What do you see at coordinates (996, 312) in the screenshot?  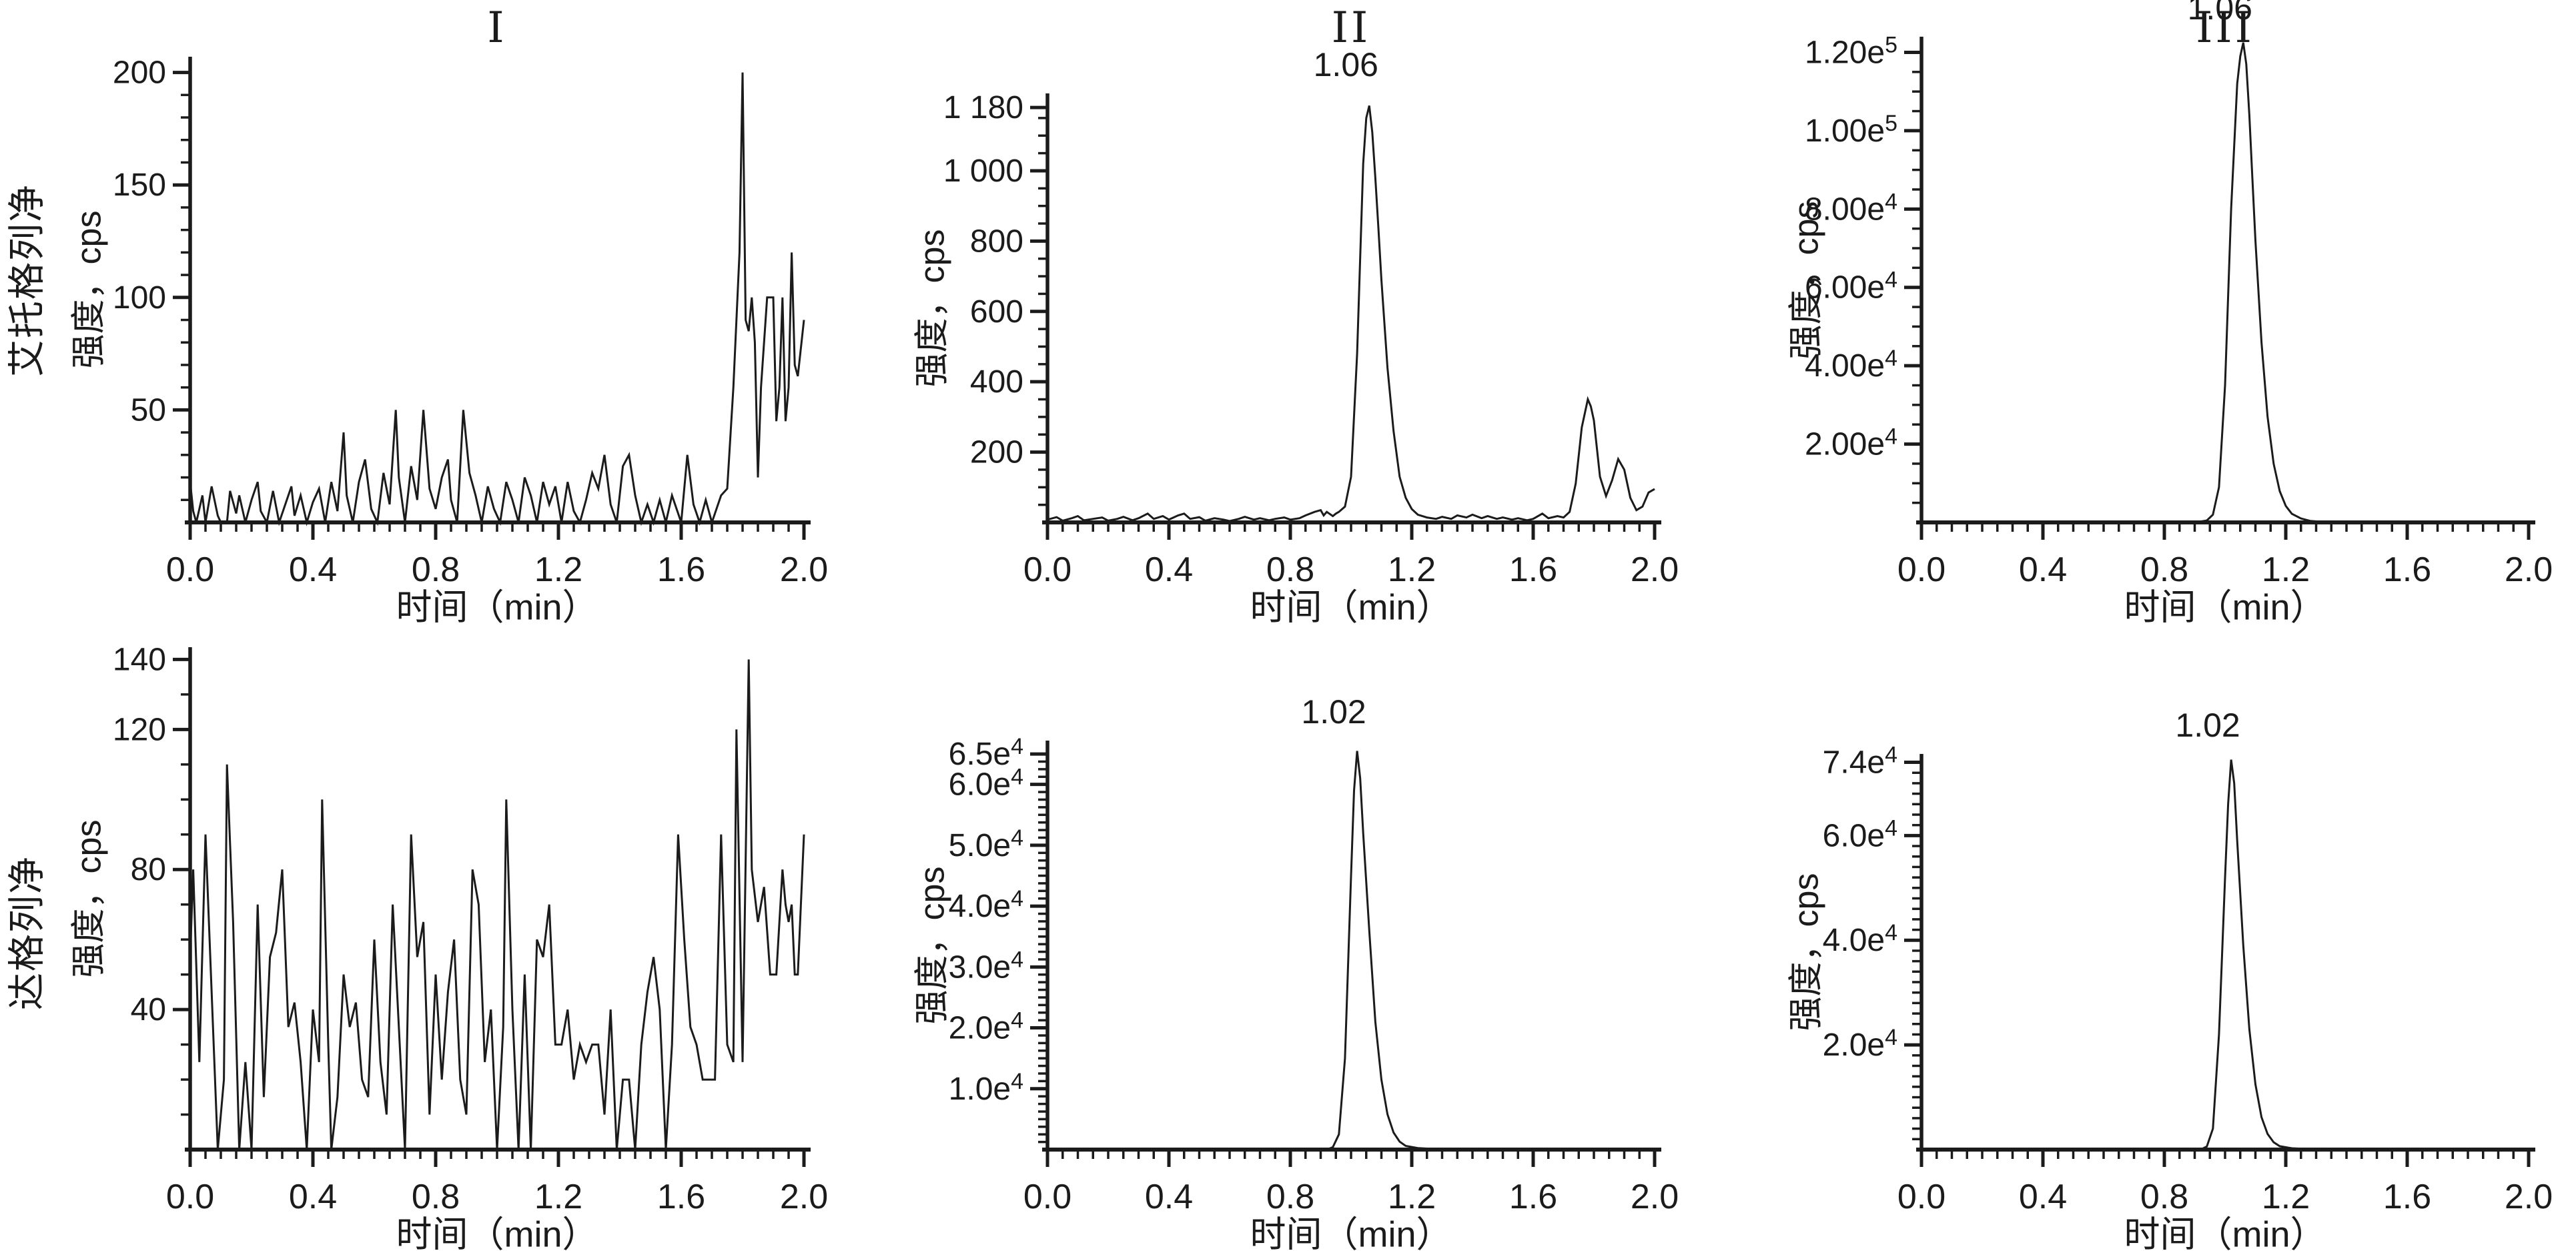 I see `y-tick-label: 600` at bounding box center [996, 312].